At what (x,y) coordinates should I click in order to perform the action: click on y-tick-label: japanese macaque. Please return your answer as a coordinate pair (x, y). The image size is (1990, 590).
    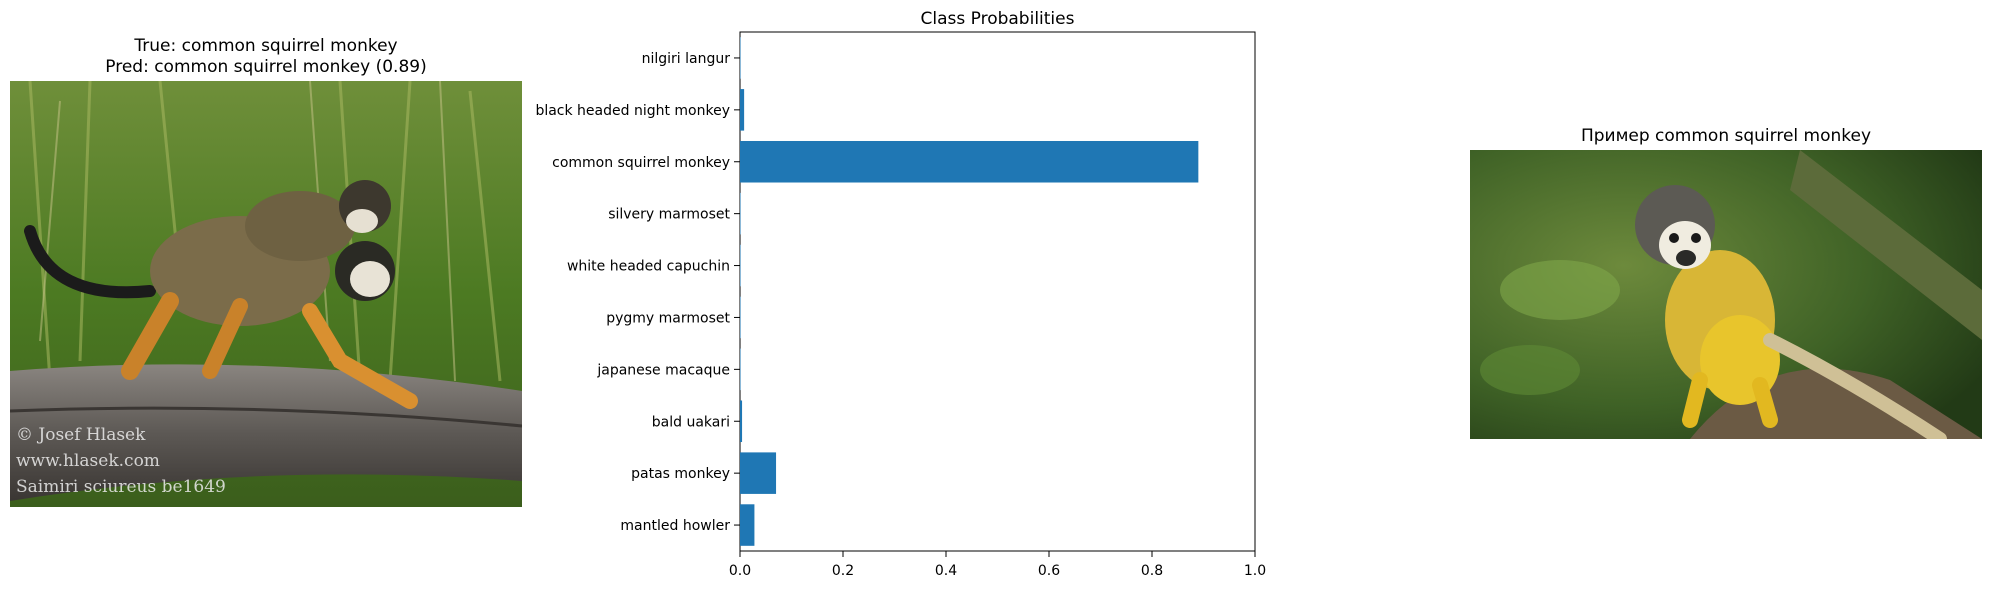
    Looking at the image, I should click on (663, 370).